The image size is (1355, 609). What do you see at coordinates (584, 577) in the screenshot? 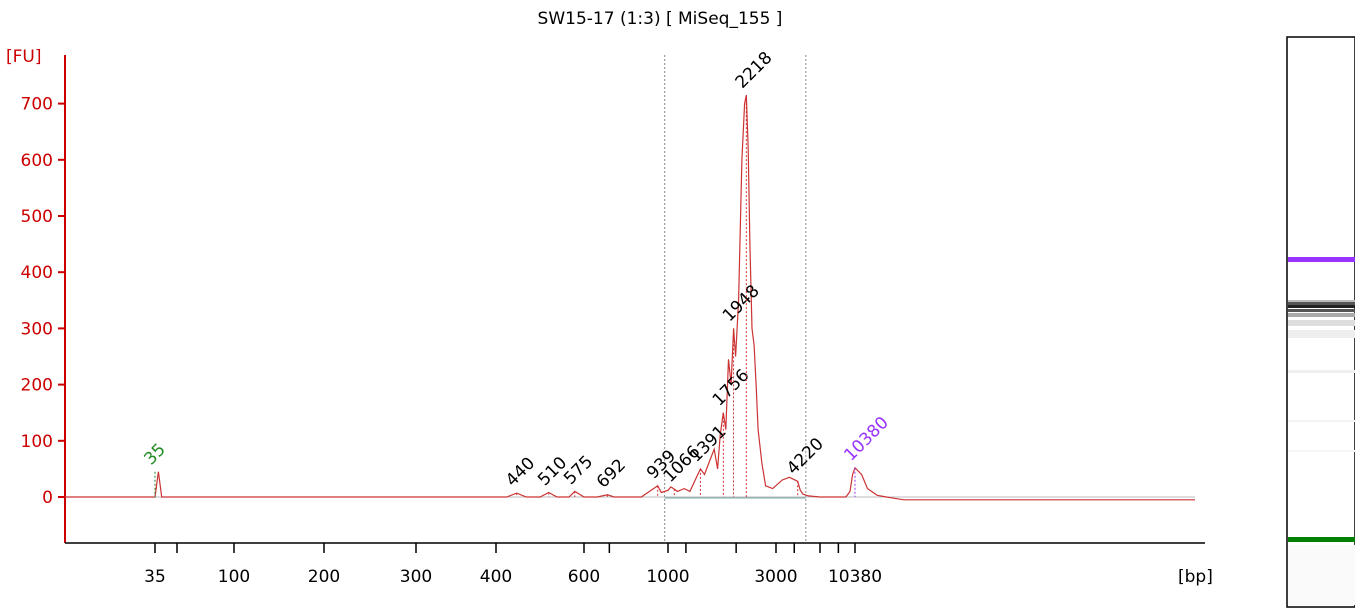
I see `x-tick-label: 600` at bounding box center [584, 577].